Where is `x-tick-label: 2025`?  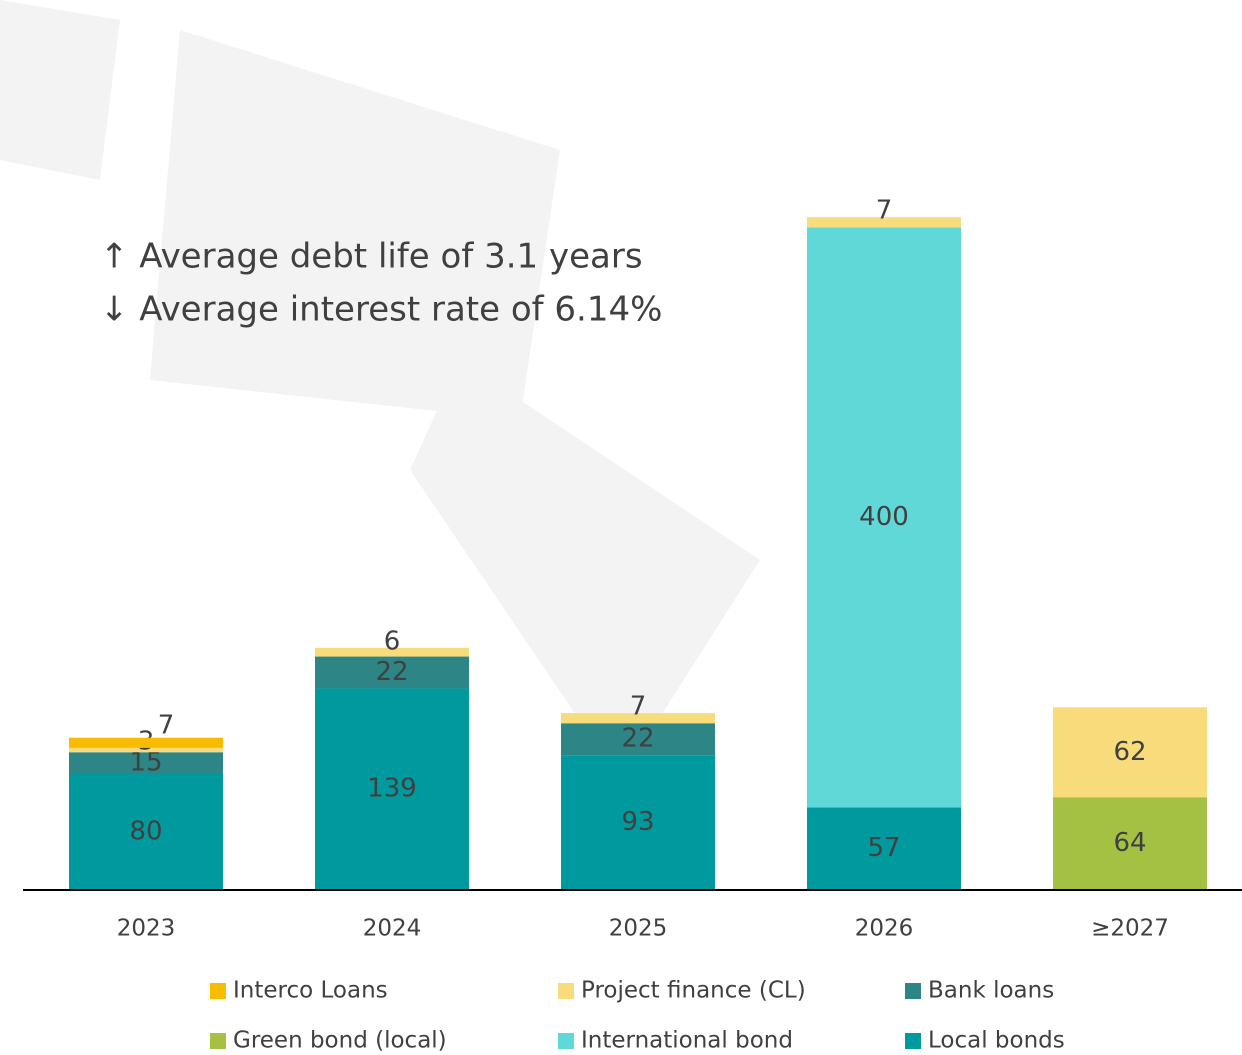
x-tick-label: 2025 is located at coordinates (638, 929).